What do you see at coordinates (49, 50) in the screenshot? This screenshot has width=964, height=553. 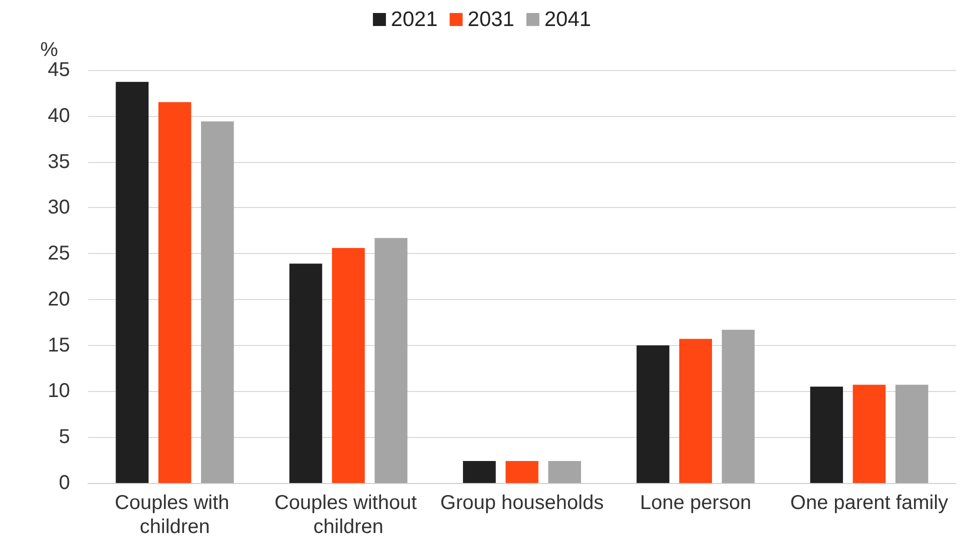 I see `y-axis-title: %` at bounding box center [49, 50].